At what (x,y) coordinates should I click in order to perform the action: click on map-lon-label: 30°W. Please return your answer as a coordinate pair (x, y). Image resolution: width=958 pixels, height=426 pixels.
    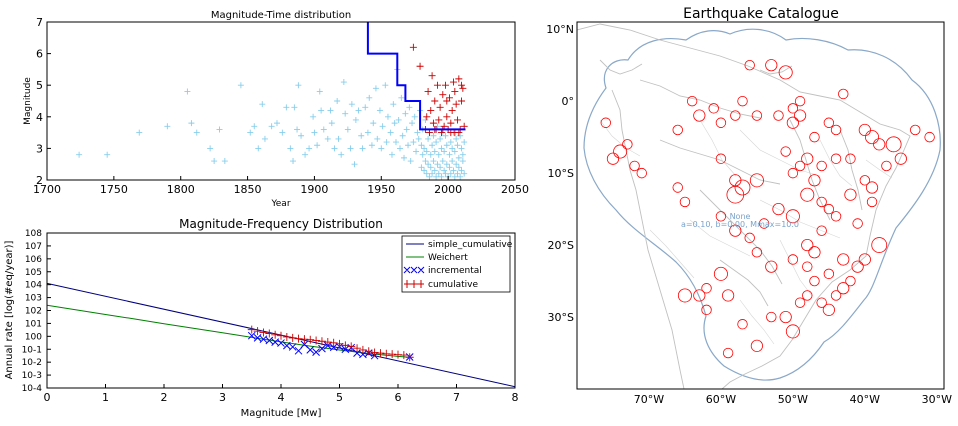
    Looking at the image, I should click on (937, 399).